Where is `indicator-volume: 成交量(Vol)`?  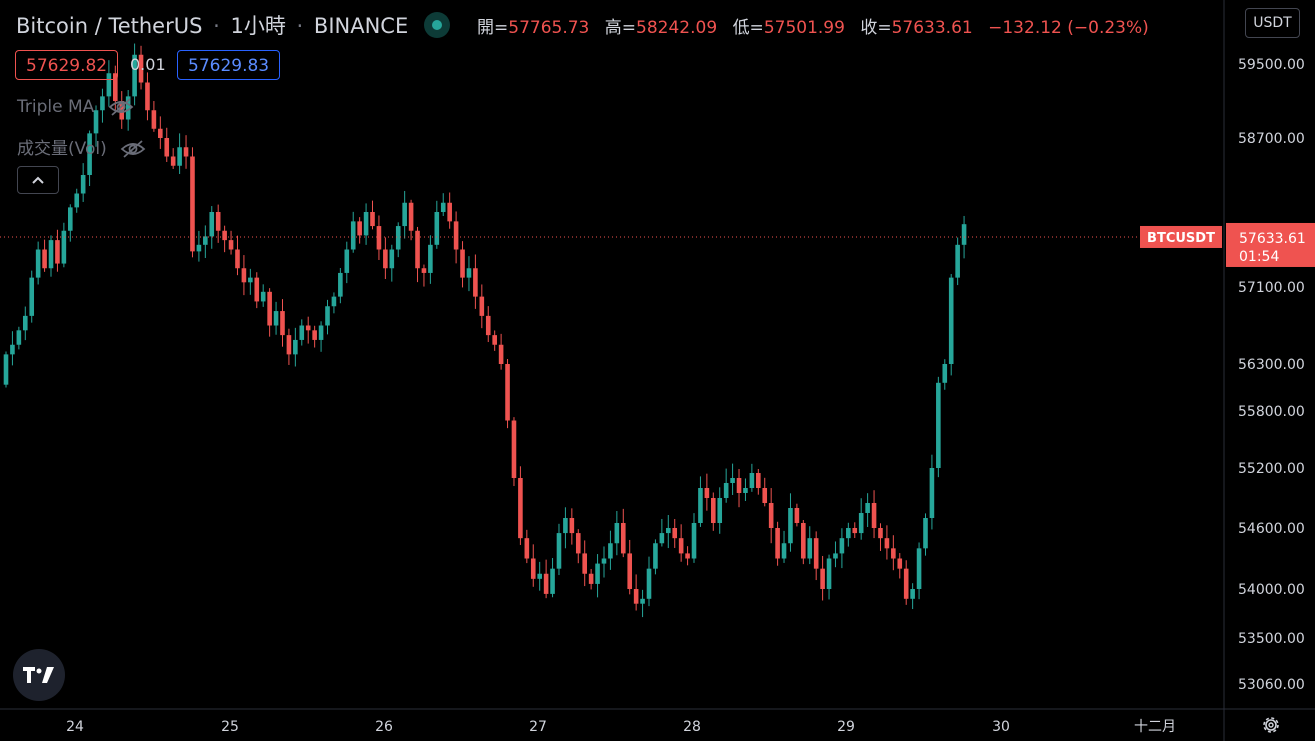
indicator-volume: 成交量(Vol) is located at coordinates (81, 146).